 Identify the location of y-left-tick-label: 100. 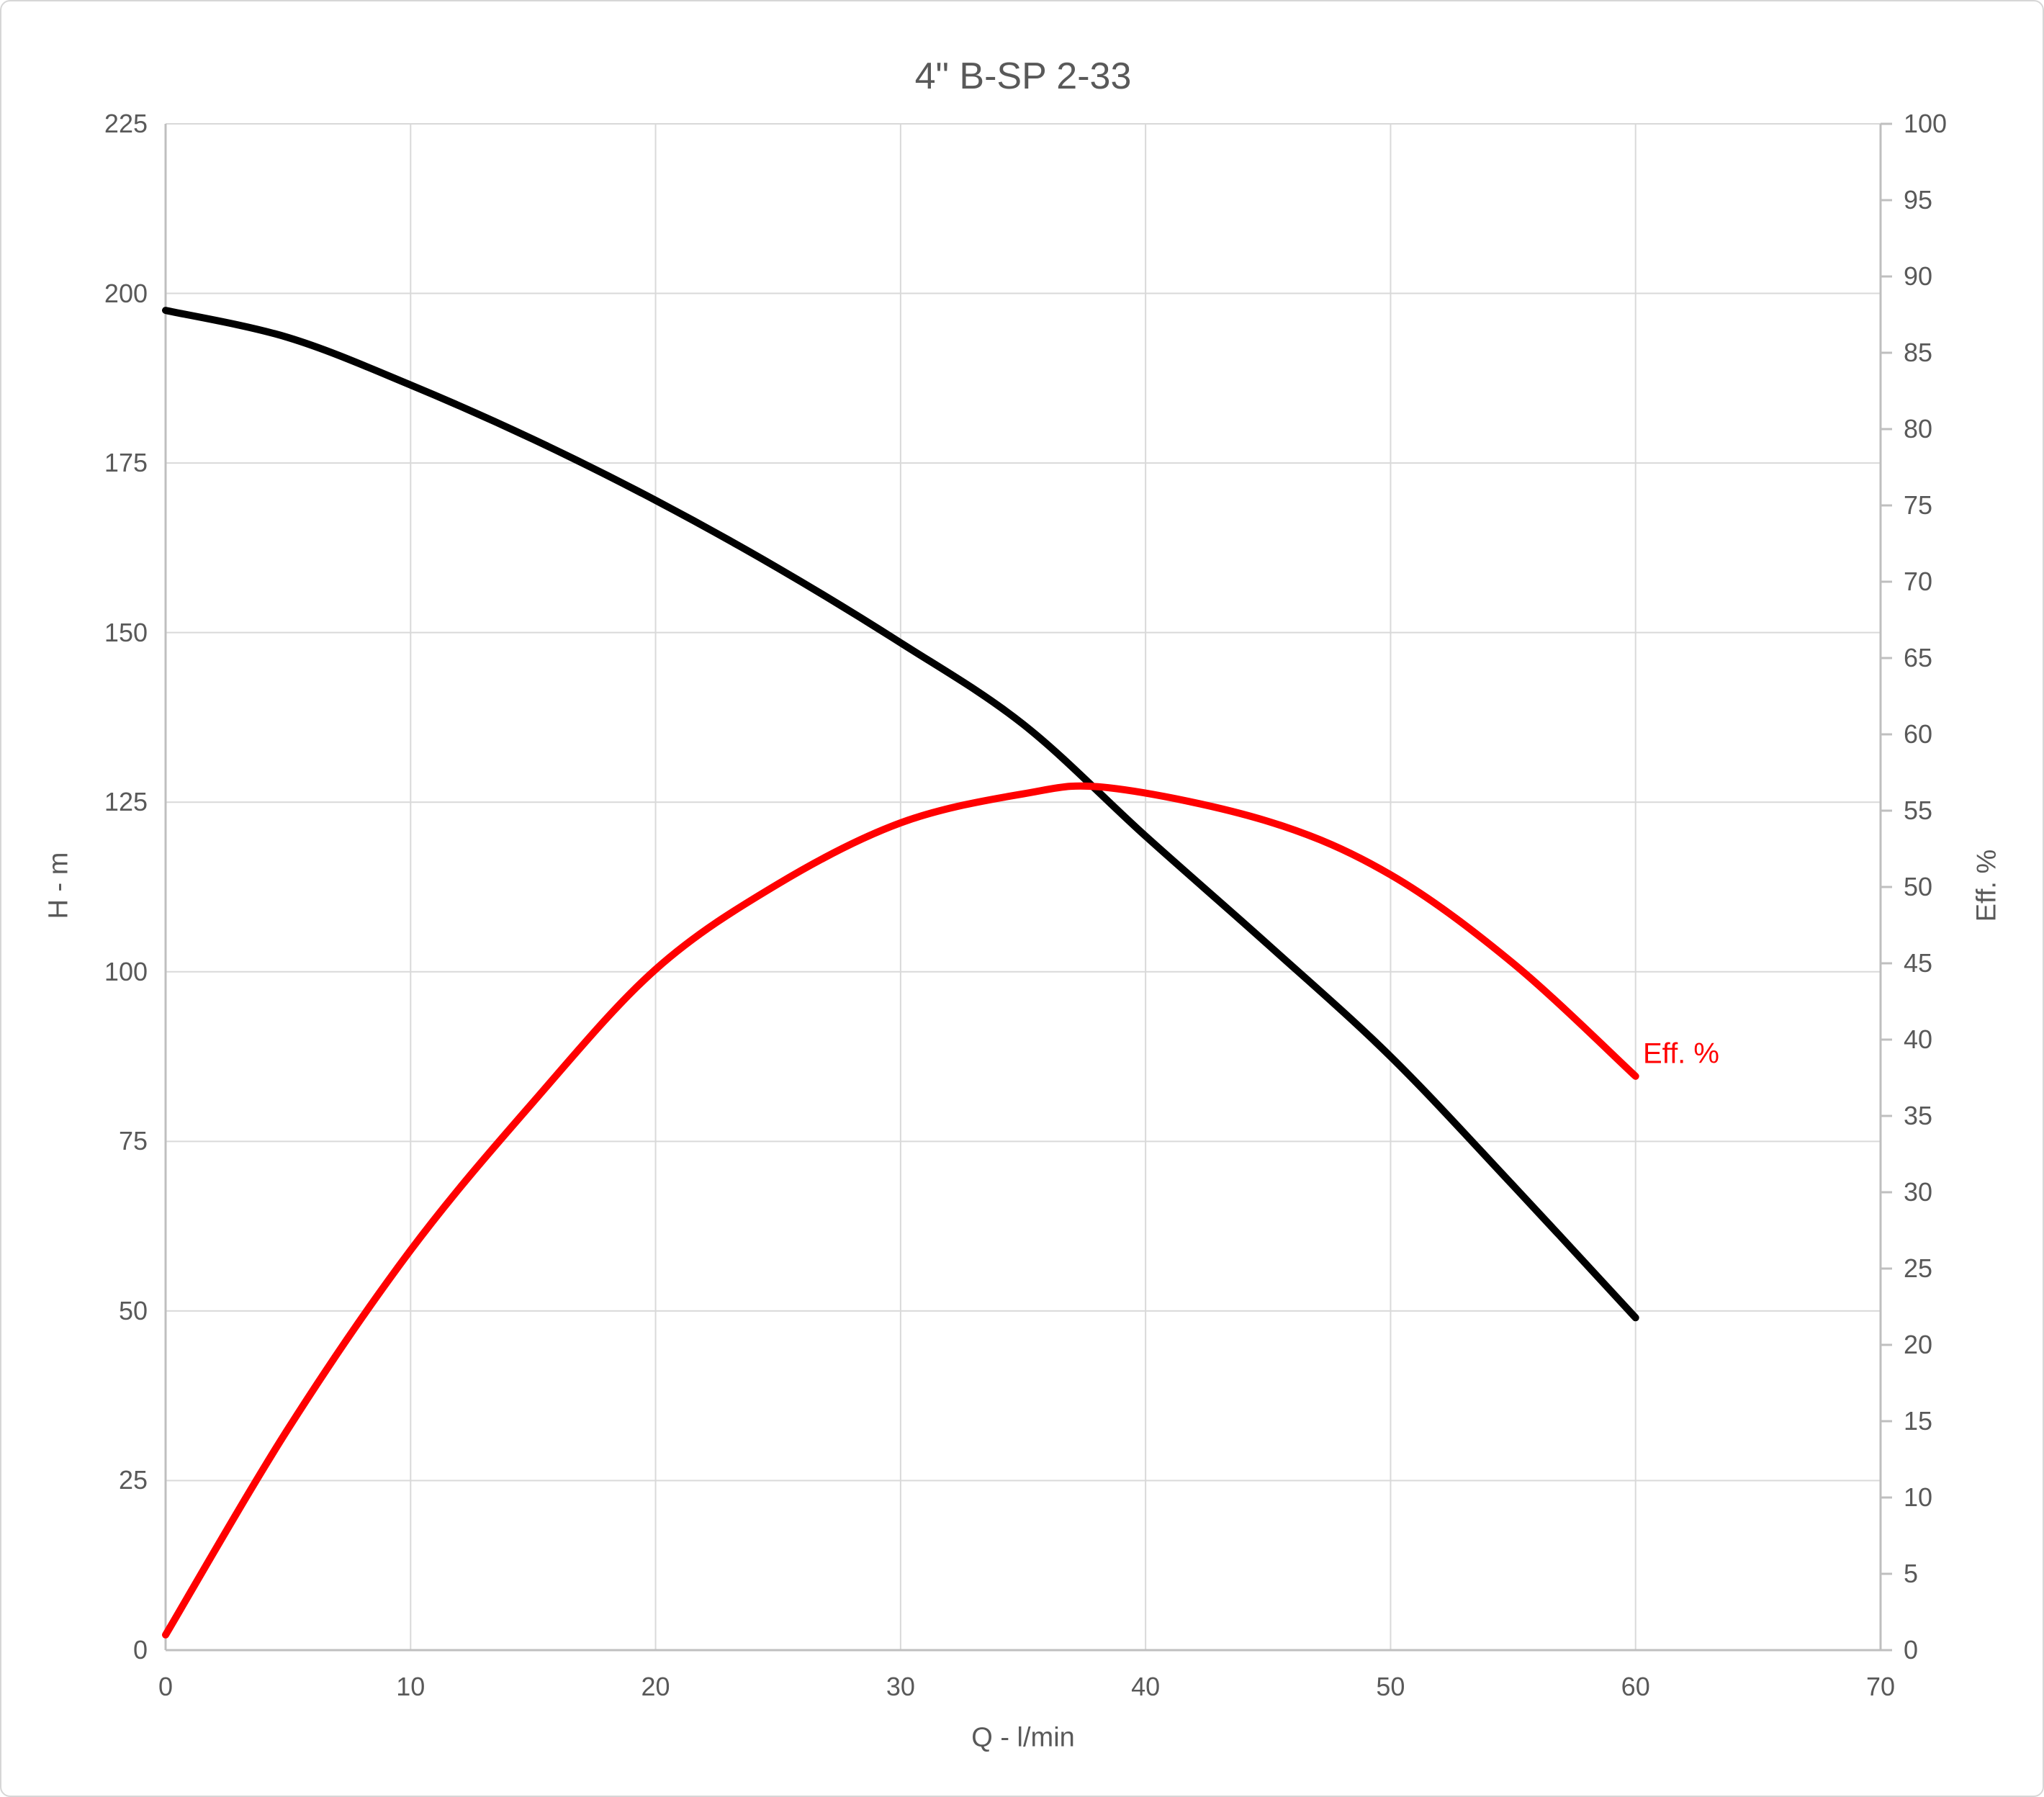
(126, 971).